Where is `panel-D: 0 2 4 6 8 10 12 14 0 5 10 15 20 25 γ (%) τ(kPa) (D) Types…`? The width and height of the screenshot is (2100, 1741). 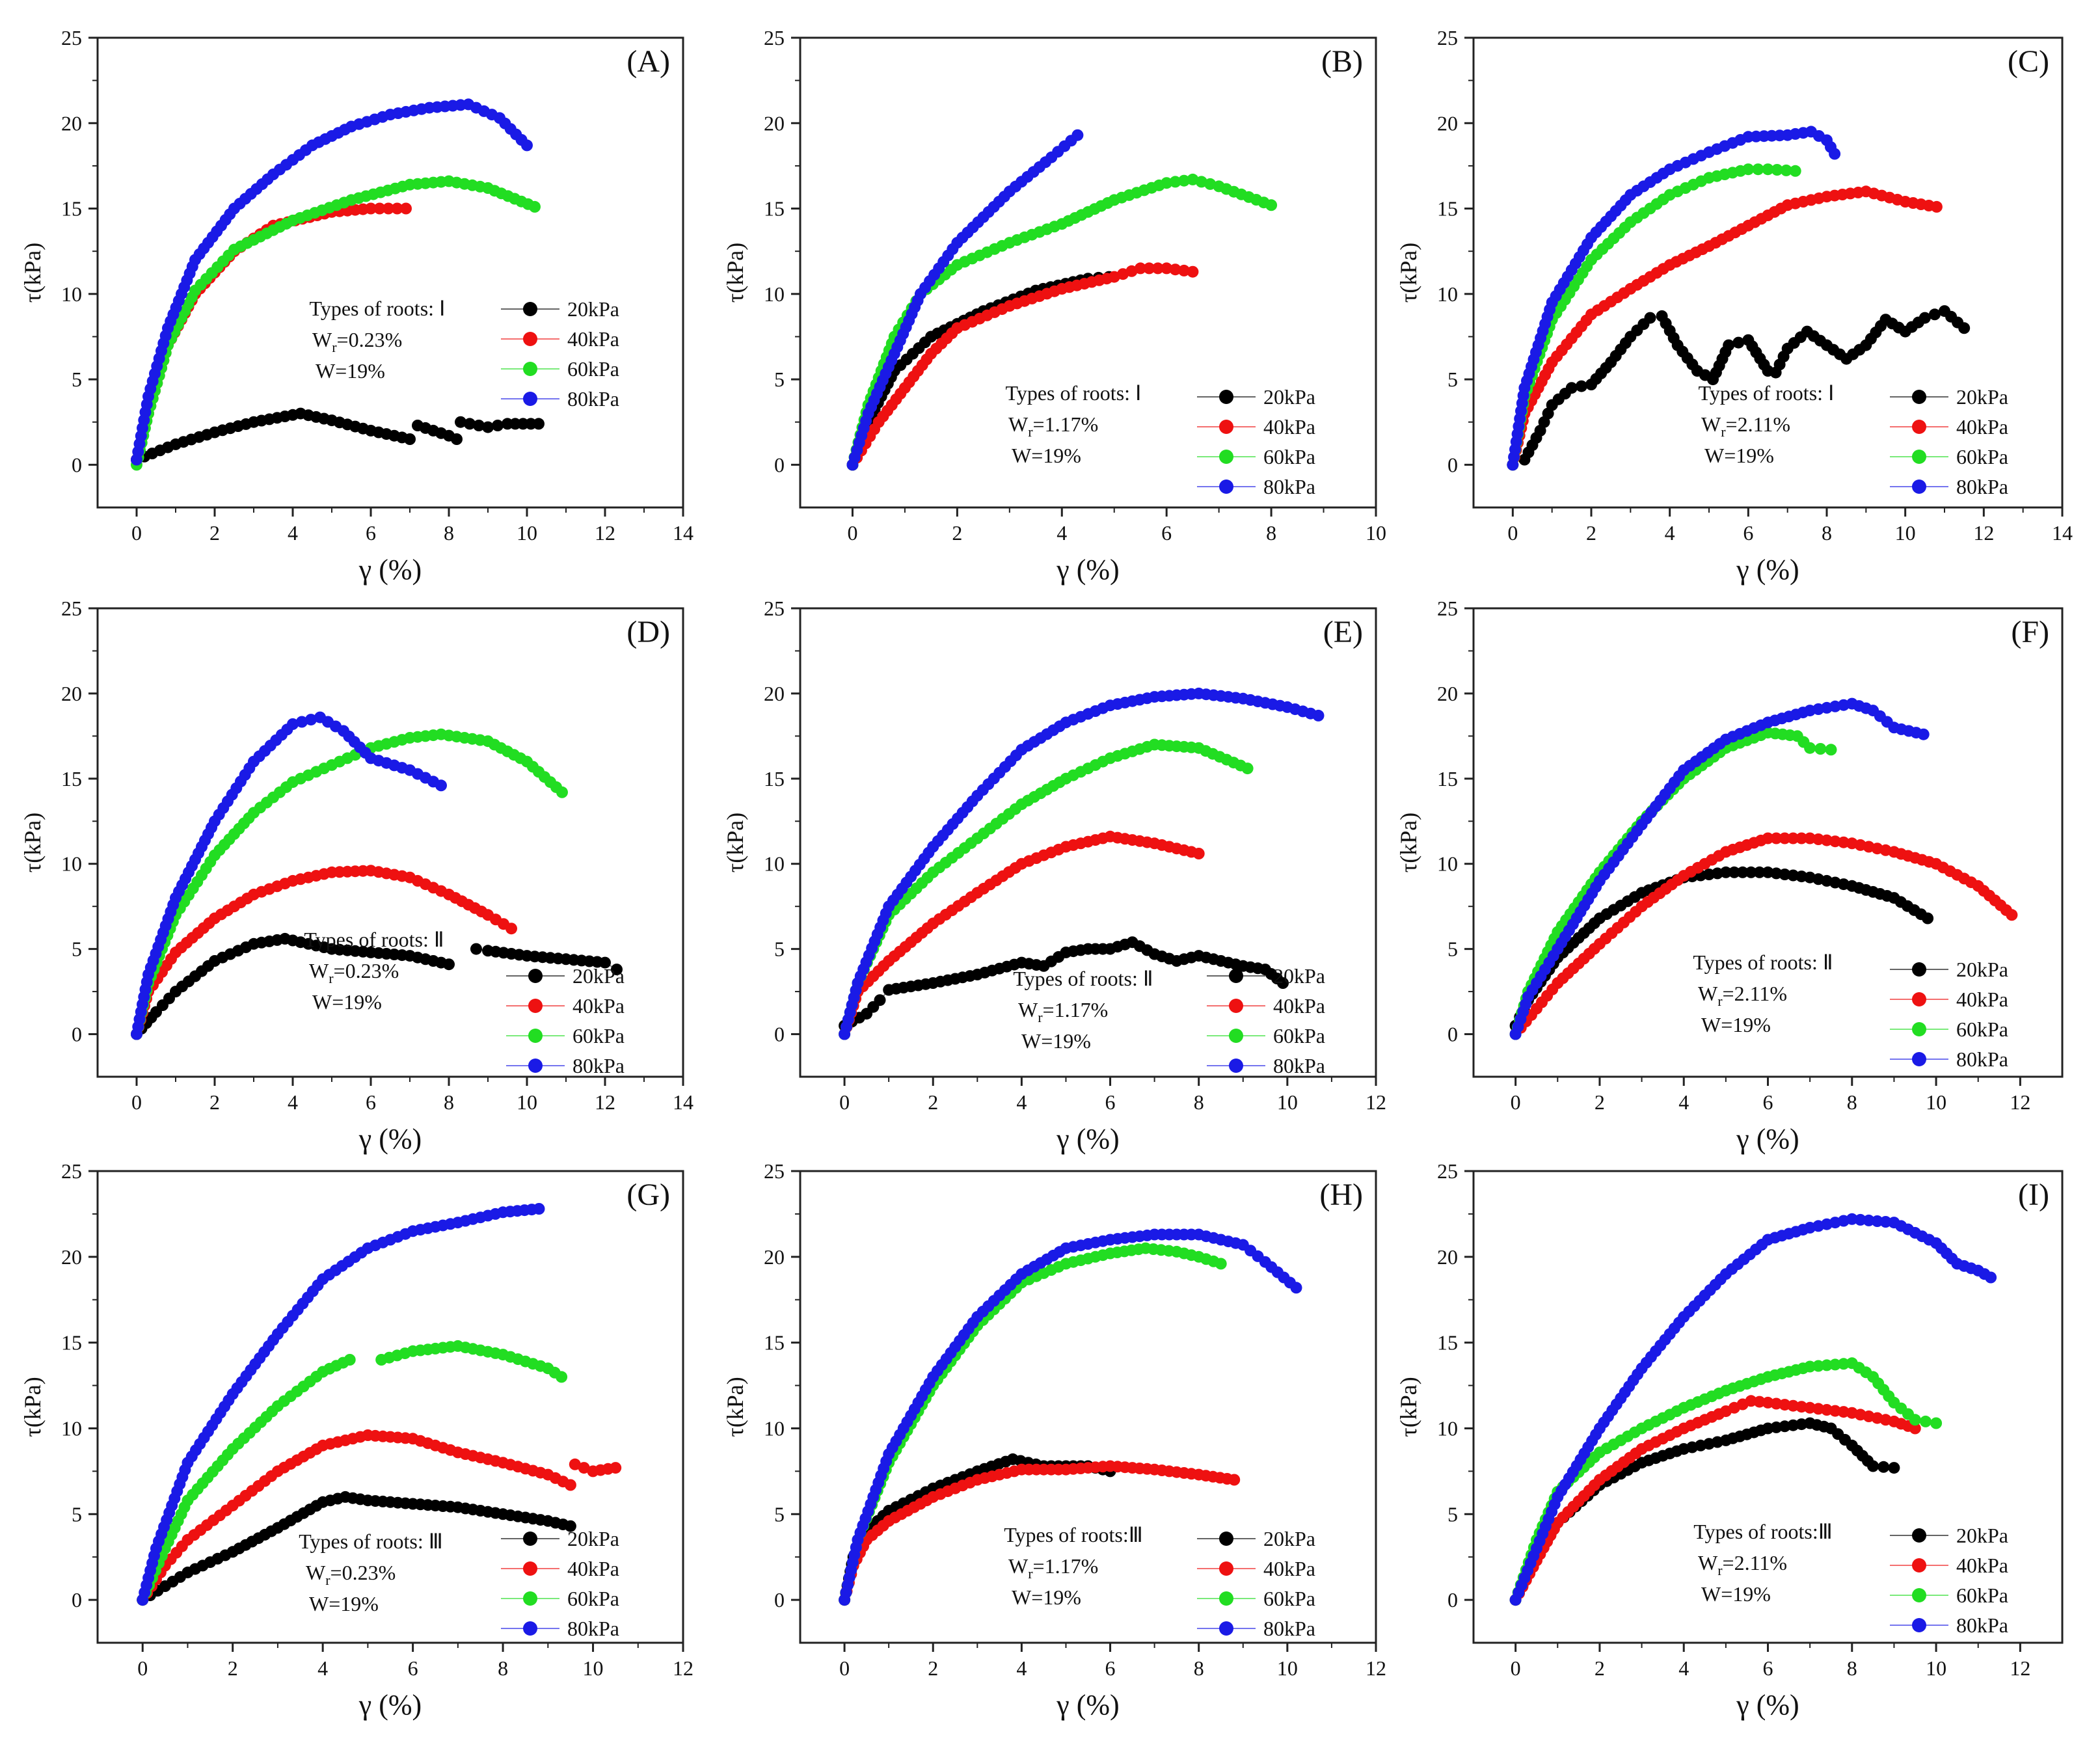 panel-D: 0 2 4 6 8 10 12 14 0 5 10 15 20 25 γ (%) τ(kPa) (D) Types… is located at coordinates (357, 876).